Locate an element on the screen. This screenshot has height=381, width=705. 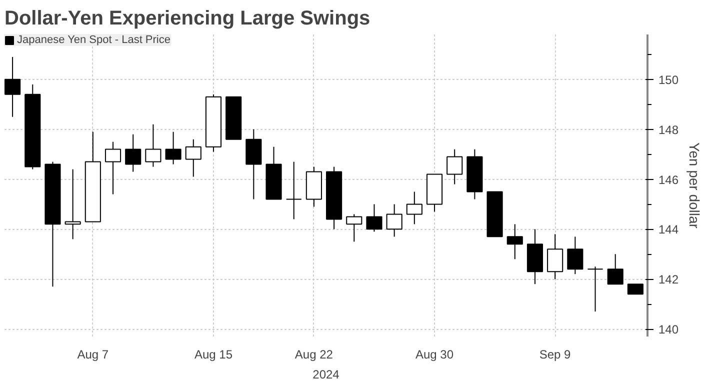
x-tick-label: Aug 30 is located at coordinates (434, 355).